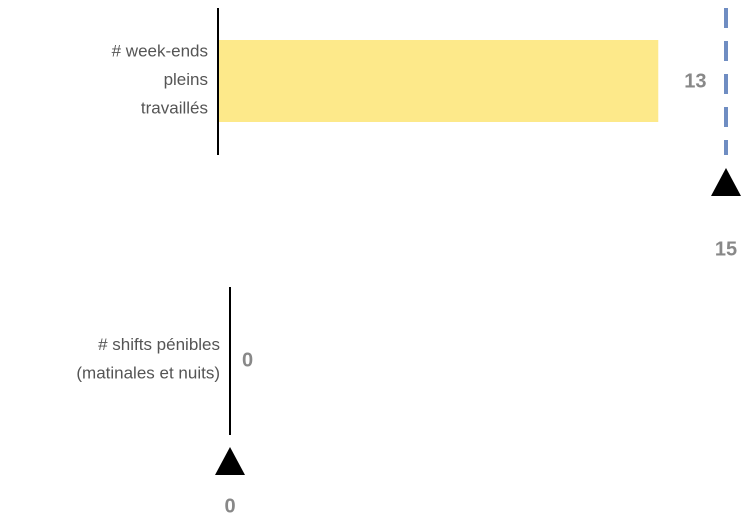 The height and width of the screenshot is (518, 753). Describe the element at coordinates (438, 81) in the screenshot. I see `bar` at that location.